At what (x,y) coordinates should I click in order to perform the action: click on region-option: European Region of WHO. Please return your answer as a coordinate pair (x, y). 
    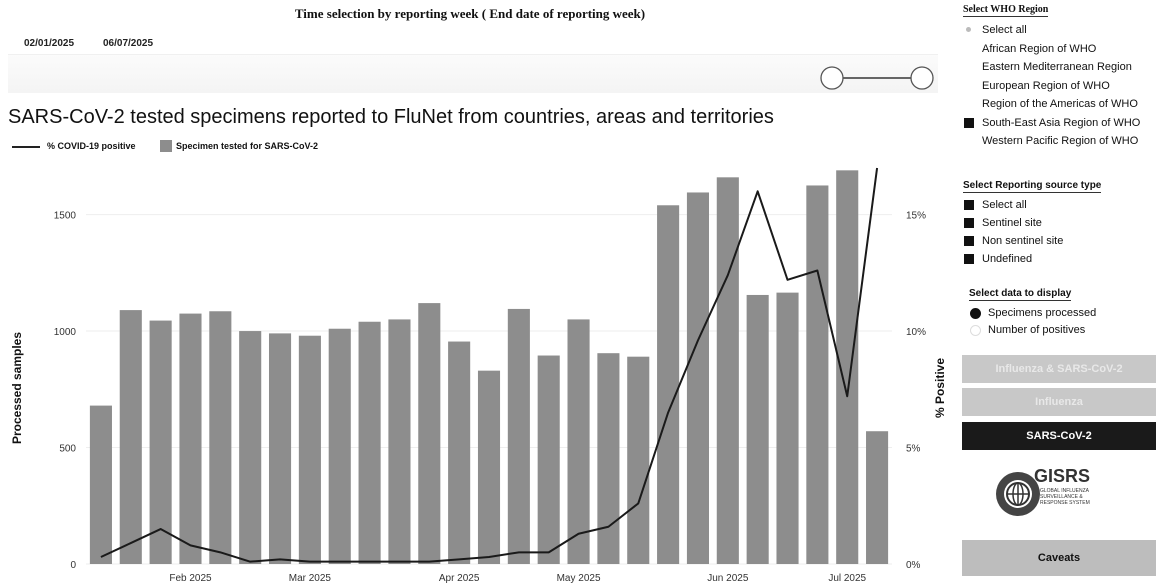
    Looking at the image, I should click on (1057, 86).